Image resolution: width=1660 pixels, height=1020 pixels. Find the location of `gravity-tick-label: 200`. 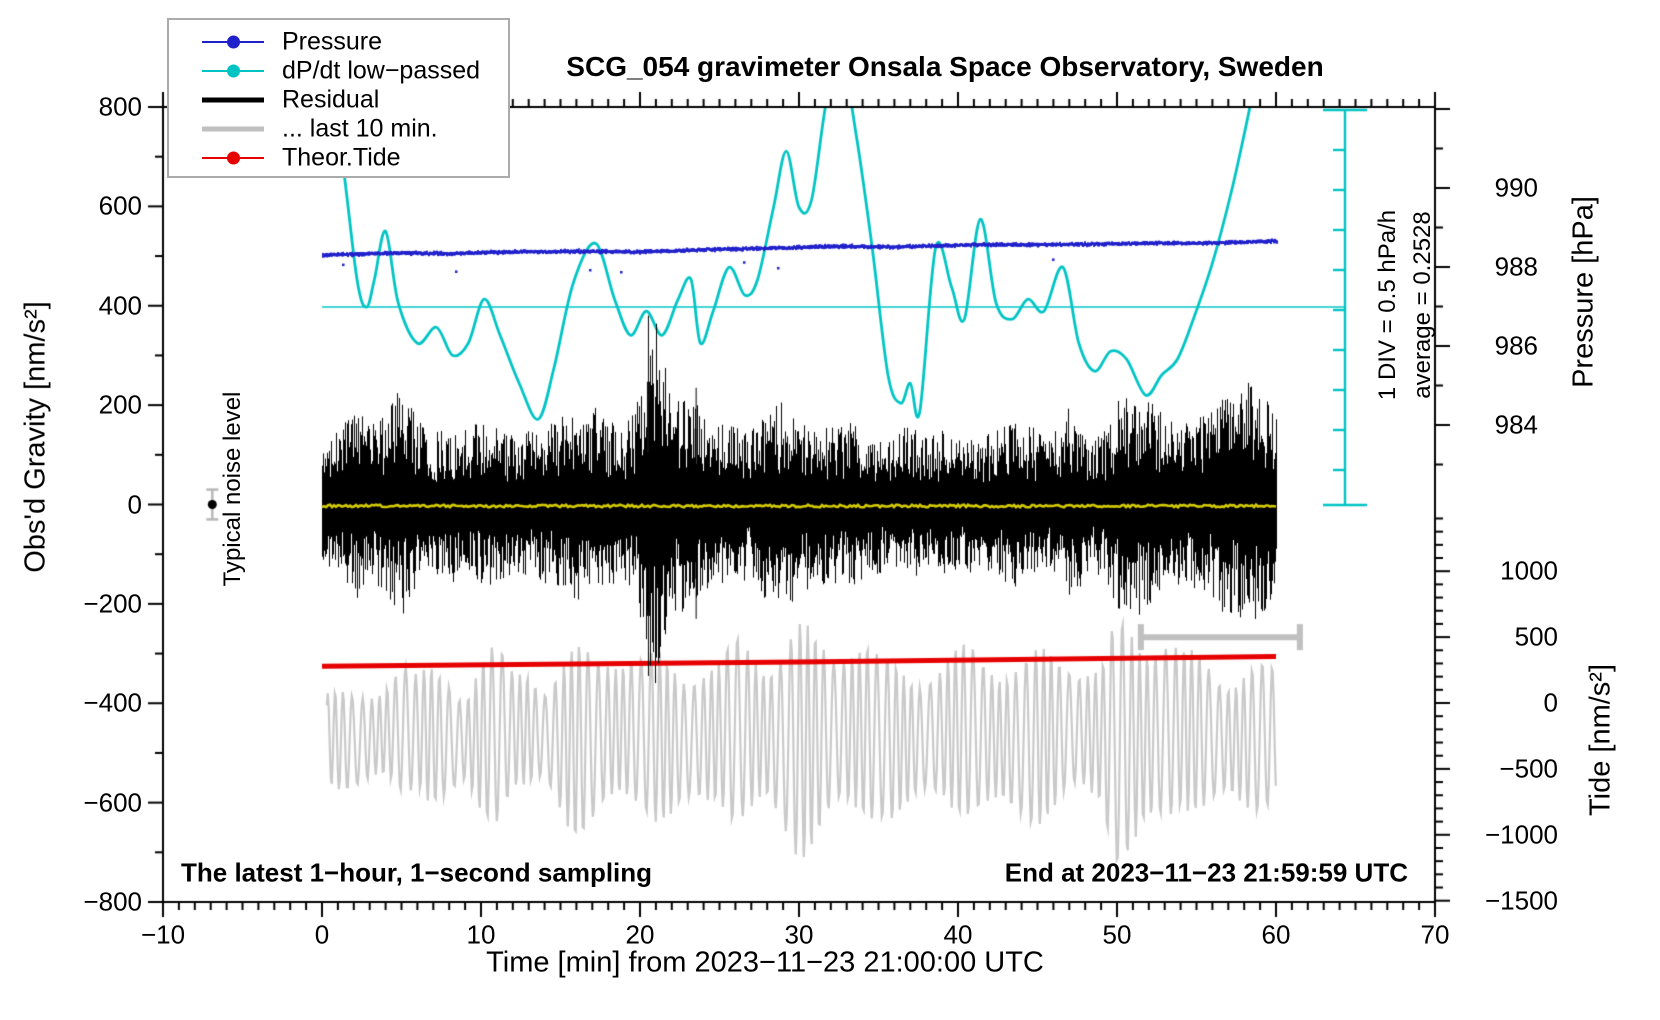

gravity-tick-label: 200 is located at coordinates (120, 404).